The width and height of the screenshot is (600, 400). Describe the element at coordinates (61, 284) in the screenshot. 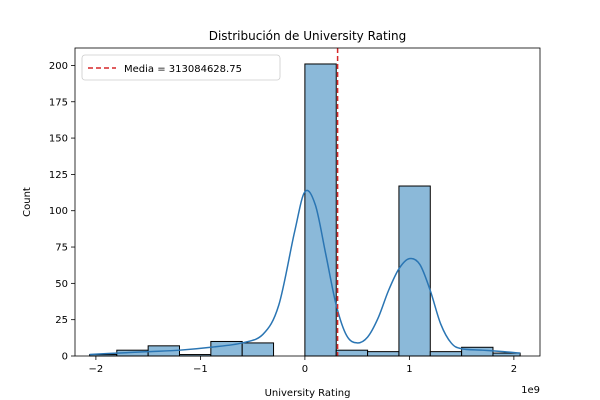

I see `y-tick-label: 50` at that location.